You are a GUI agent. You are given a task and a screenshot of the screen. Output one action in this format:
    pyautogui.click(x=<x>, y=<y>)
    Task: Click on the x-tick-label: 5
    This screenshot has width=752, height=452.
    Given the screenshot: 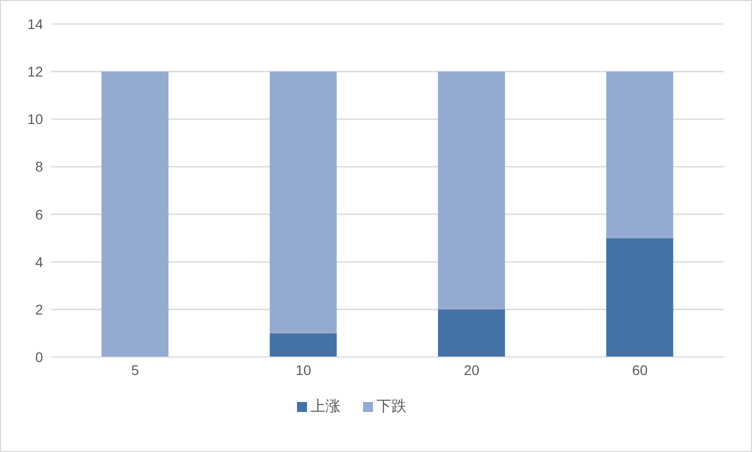 What is the action you would take?
    pyautogui.click(x=135, y=370)
    